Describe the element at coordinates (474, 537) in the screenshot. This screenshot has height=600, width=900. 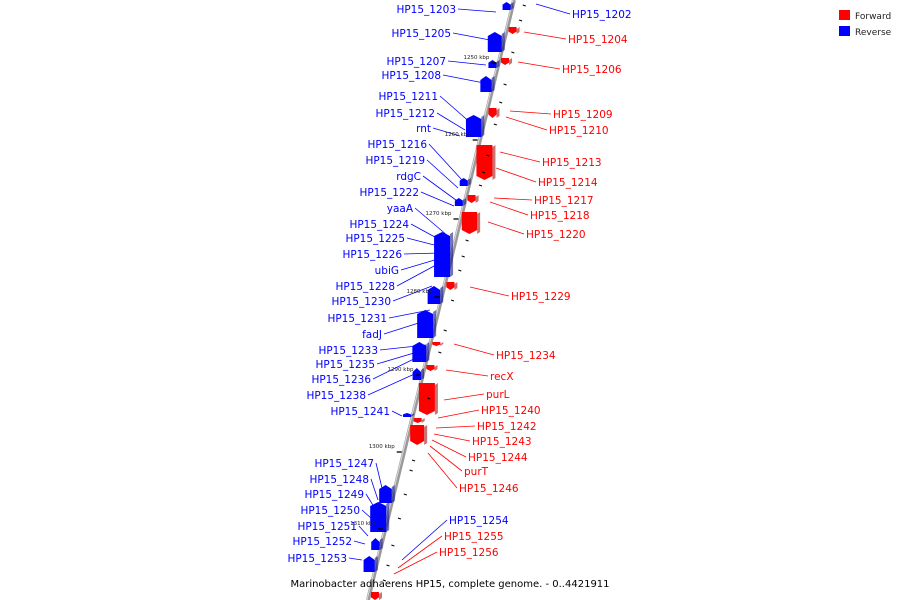
I see `forward-gene-label: HP15_1255` at that location.